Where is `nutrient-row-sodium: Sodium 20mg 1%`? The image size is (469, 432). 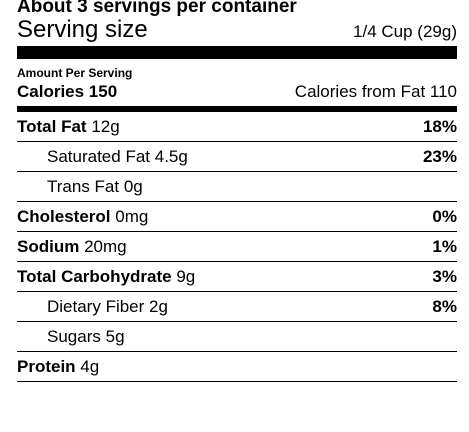
nutrient-row-sodium: Sodium 20mg 1% is located at coordinates (237, 247).